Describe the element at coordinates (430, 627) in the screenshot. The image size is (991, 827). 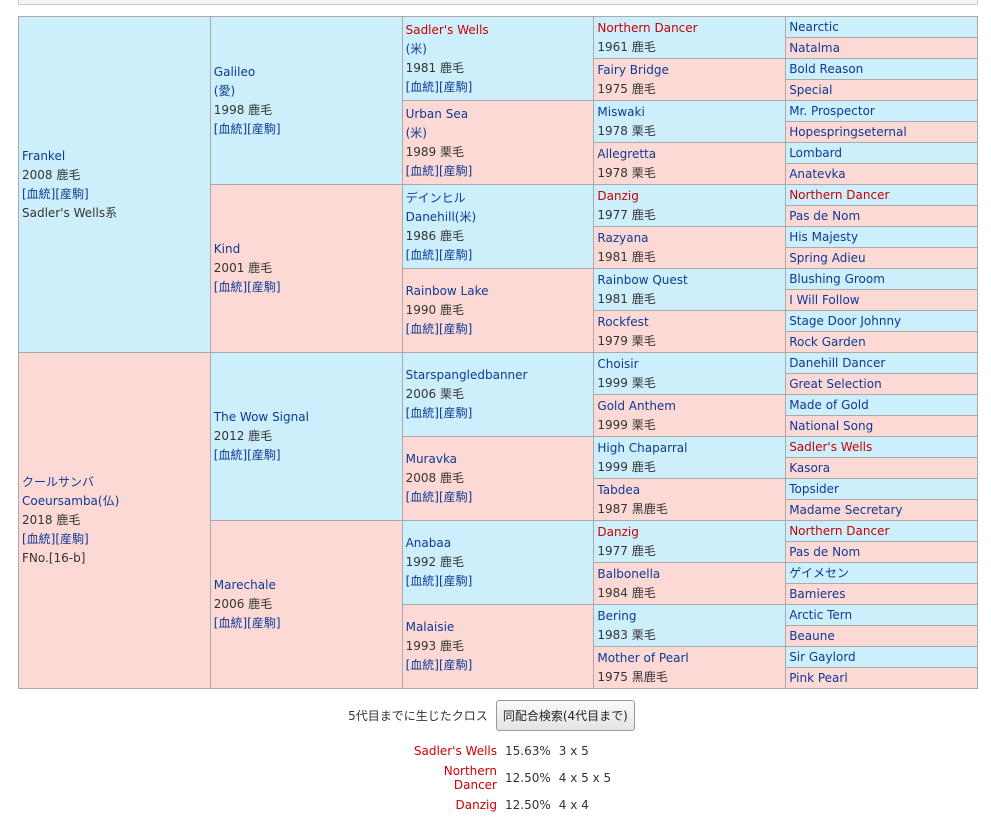
I see `horse-name: Malaisie` at that location.